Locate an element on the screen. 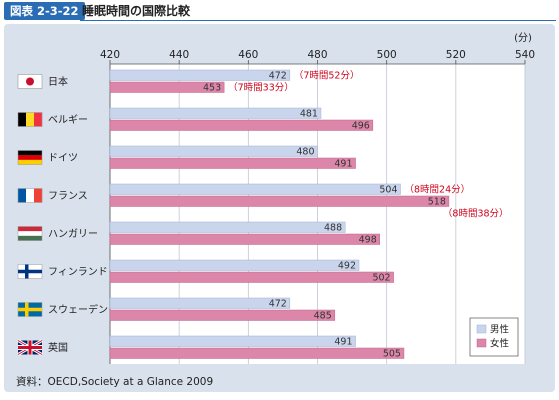 This screenshot has width=559, height=400. value-label: 481 is located at coordinates (309, 114).